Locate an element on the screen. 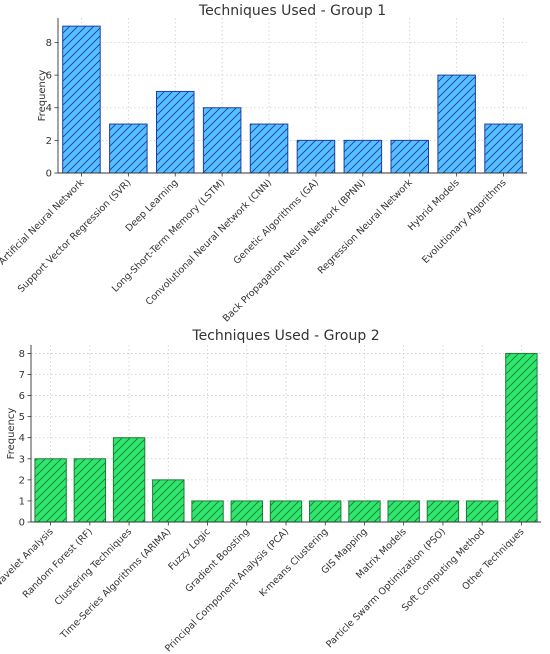  group2-ytick-label: 7 is located at coordinates (22, 375).